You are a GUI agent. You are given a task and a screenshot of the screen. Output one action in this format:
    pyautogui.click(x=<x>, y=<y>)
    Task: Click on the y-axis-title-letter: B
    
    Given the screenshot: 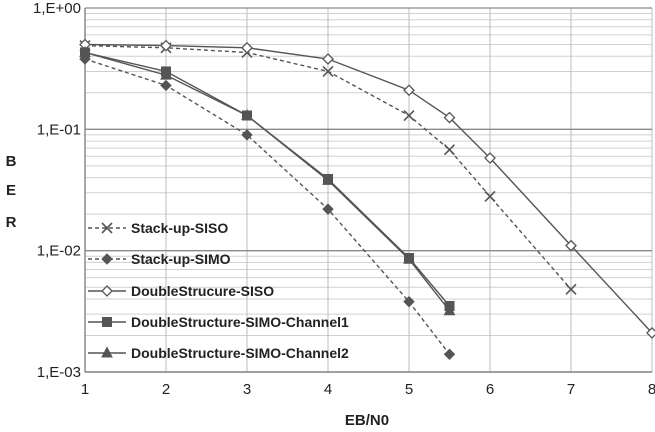 What is the action you would take?
    pyautogui.click(x=11, y=161)
    